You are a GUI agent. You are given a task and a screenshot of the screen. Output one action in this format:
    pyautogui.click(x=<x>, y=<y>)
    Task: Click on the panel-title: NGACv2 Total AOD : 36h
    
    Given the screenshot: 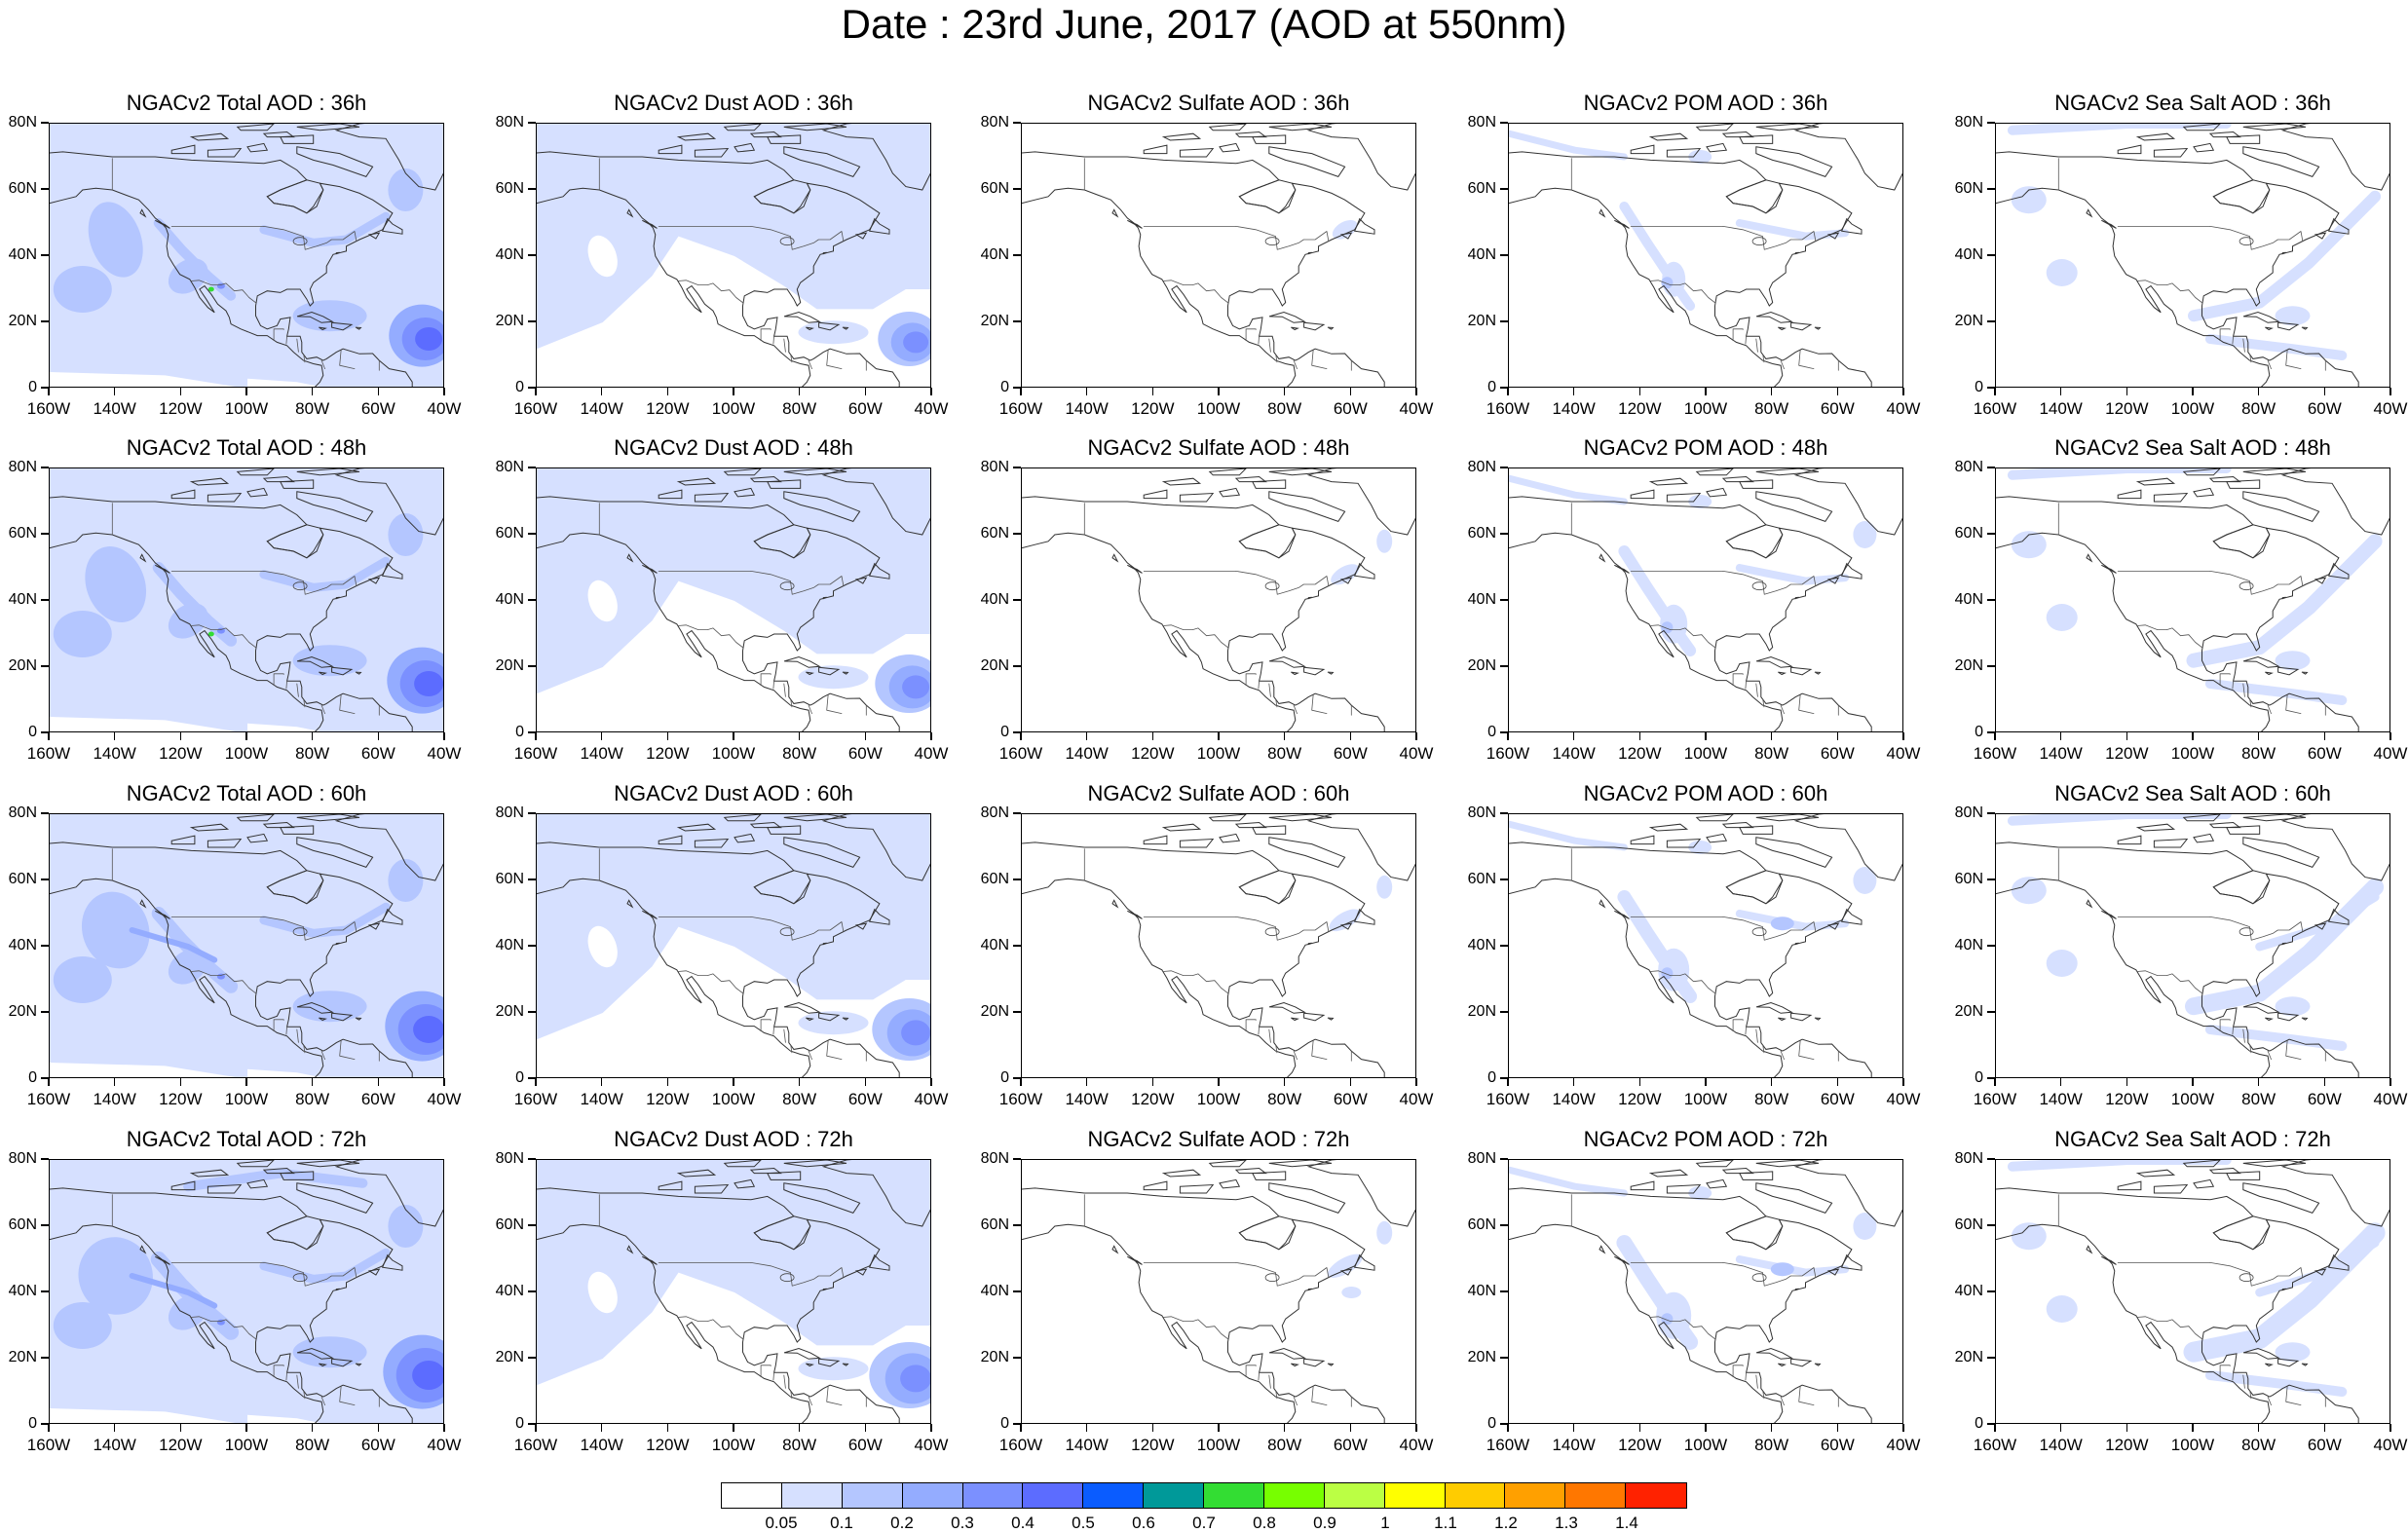 What is the action you would take?
    pyautogui.click(x=246, y=103)
    